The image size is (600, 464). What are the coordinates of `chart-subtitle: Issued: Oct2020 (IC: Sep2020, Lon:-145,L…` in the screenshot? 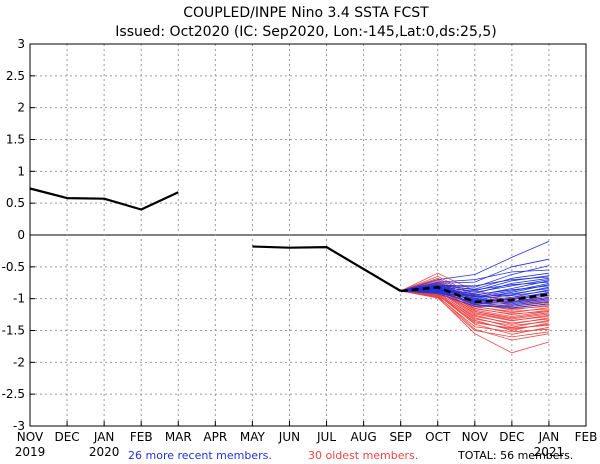 It's located at (305, 32).